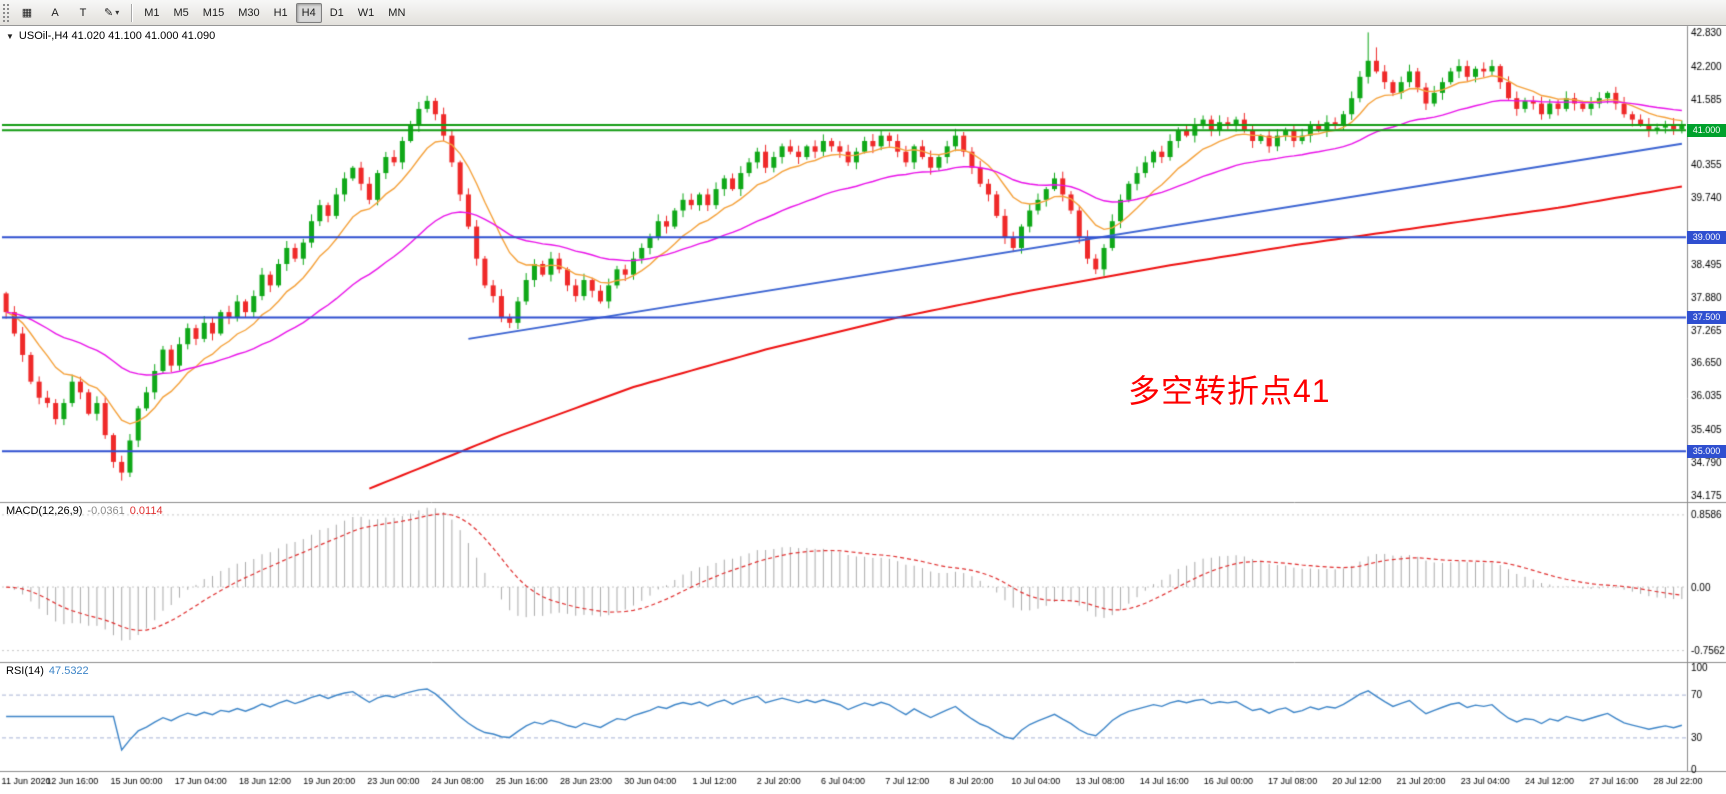  I want to click on chart-menu-icon: ▼, so click(10, 36).